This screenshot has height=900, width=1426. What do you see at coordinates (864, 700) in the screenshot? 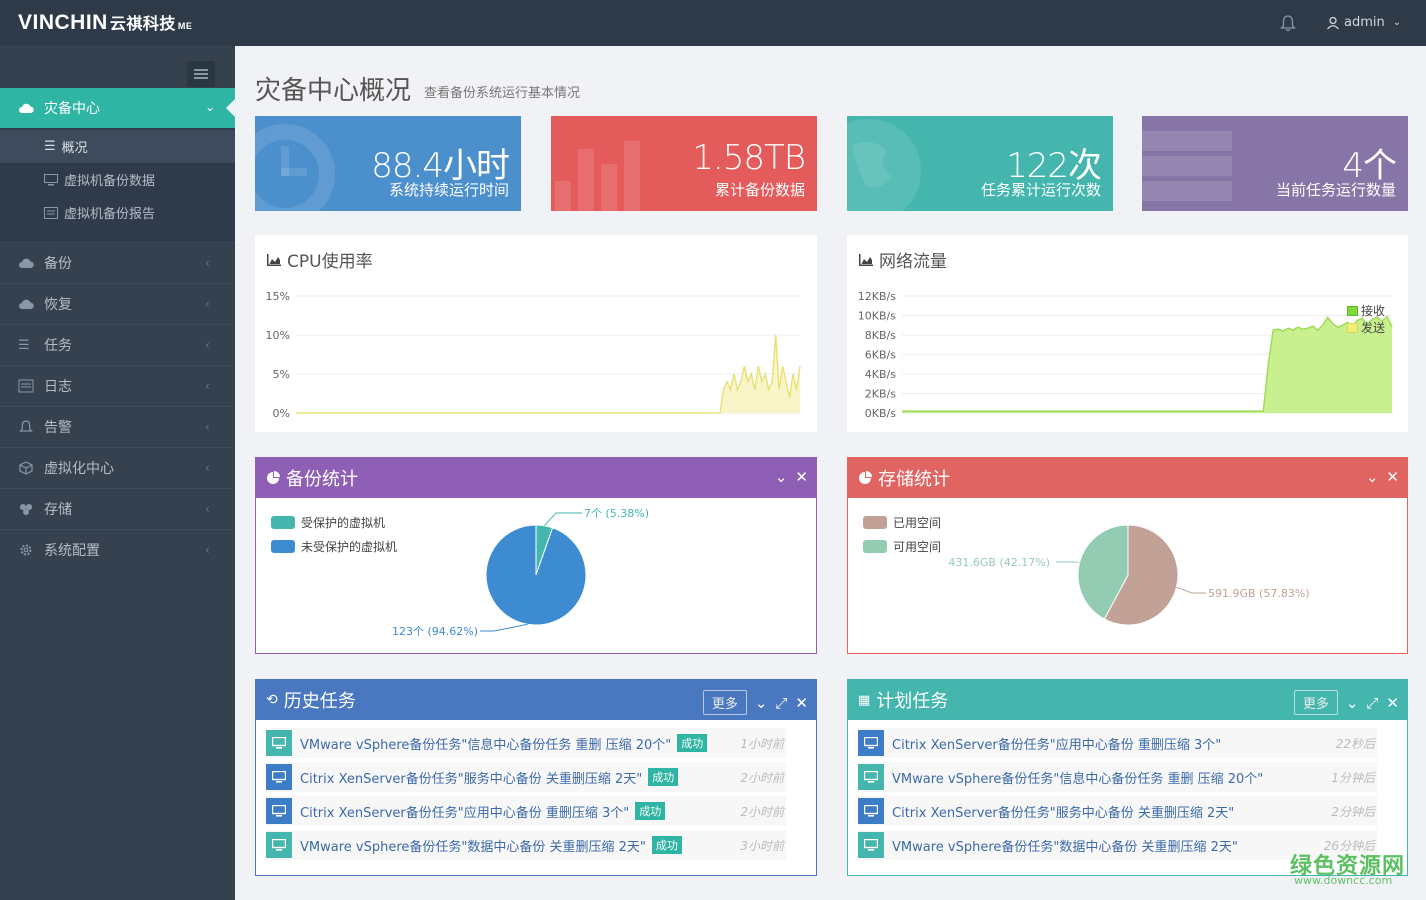
I see `calendar-icon: ▦` at bounding box center [864, 700].